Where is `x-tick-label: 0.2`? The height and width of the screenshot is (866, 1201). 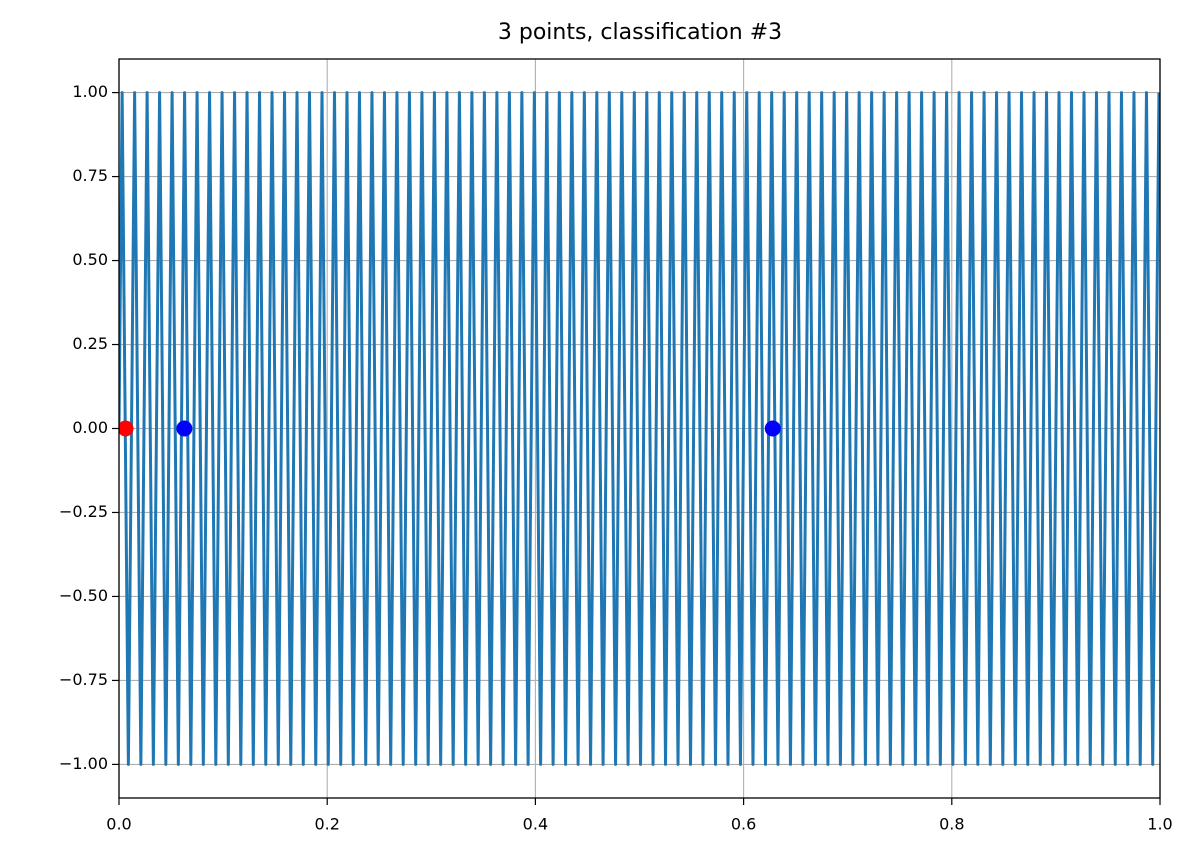
x-tick-label: 0.2 is located at coordinates (326, 824).